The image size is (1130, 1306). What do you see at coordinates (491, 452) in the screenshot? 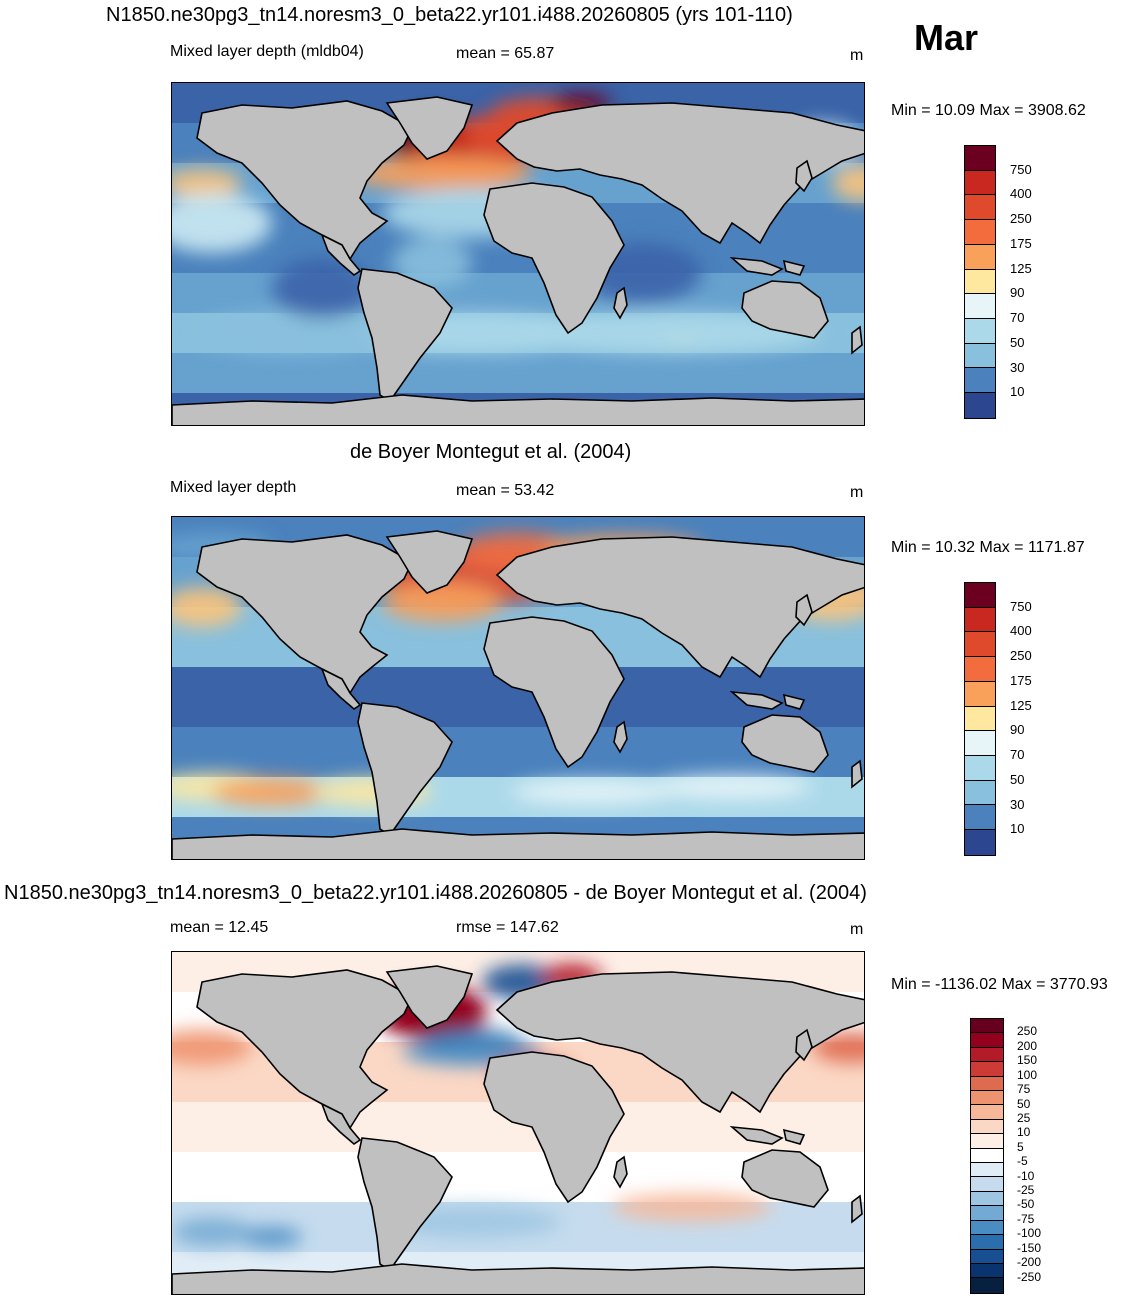
I see `panel2-title: de Boyer Montegut et al. (2004)` at bounding box center [491, 452].